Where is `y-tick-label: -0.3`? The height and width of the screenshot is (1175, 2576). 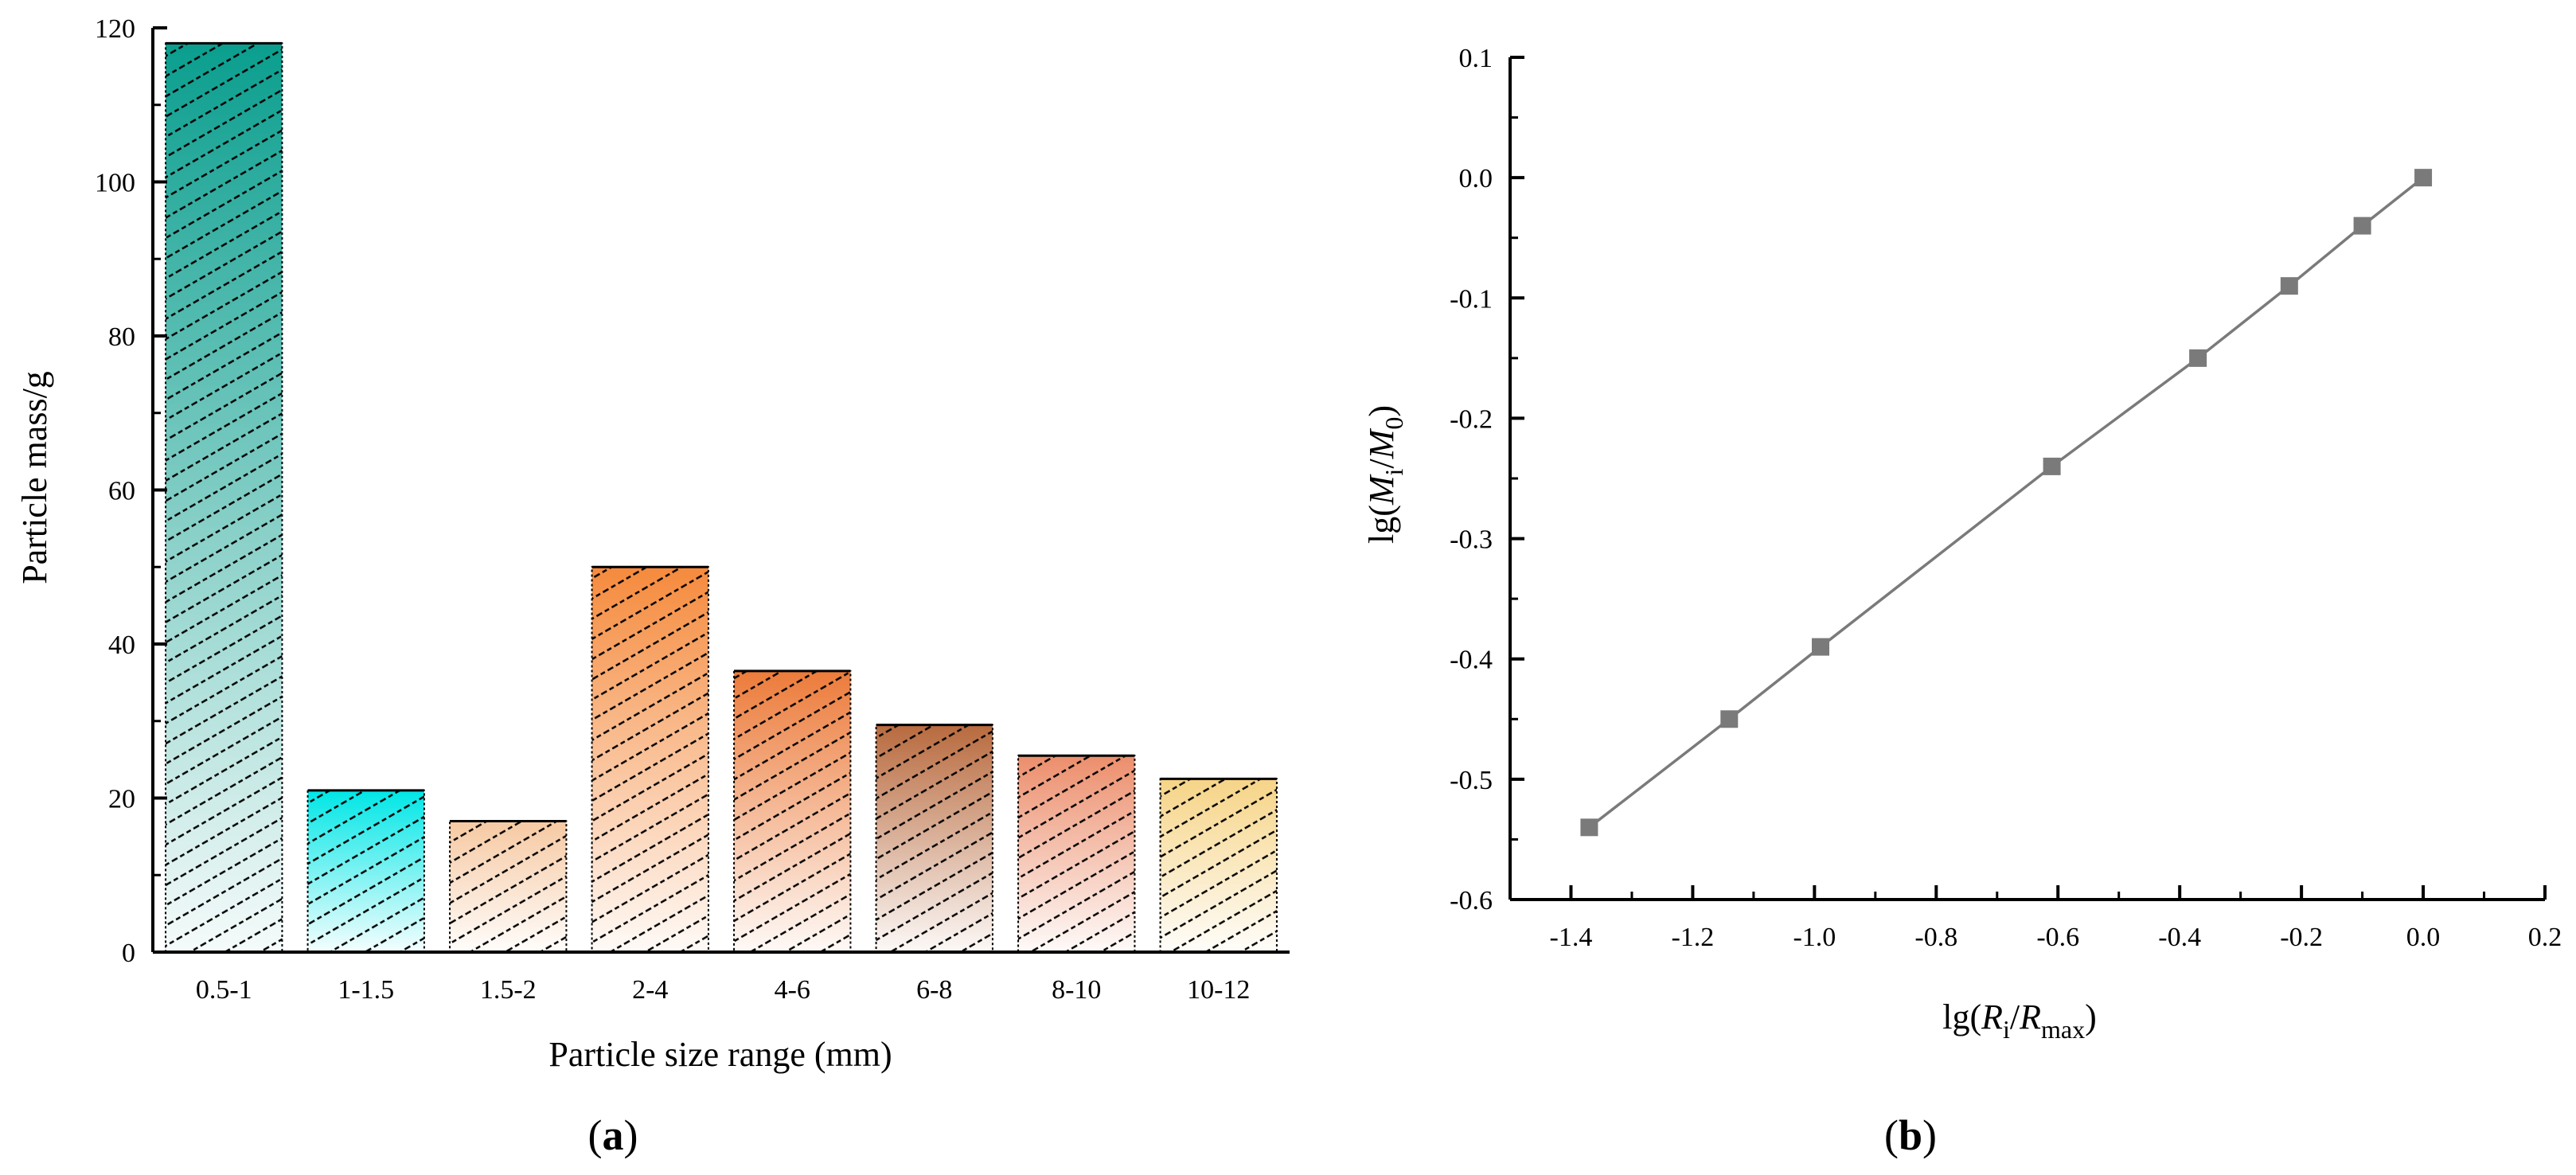 y-tick-label: -0.3 is located at coordinates (1471, 540).